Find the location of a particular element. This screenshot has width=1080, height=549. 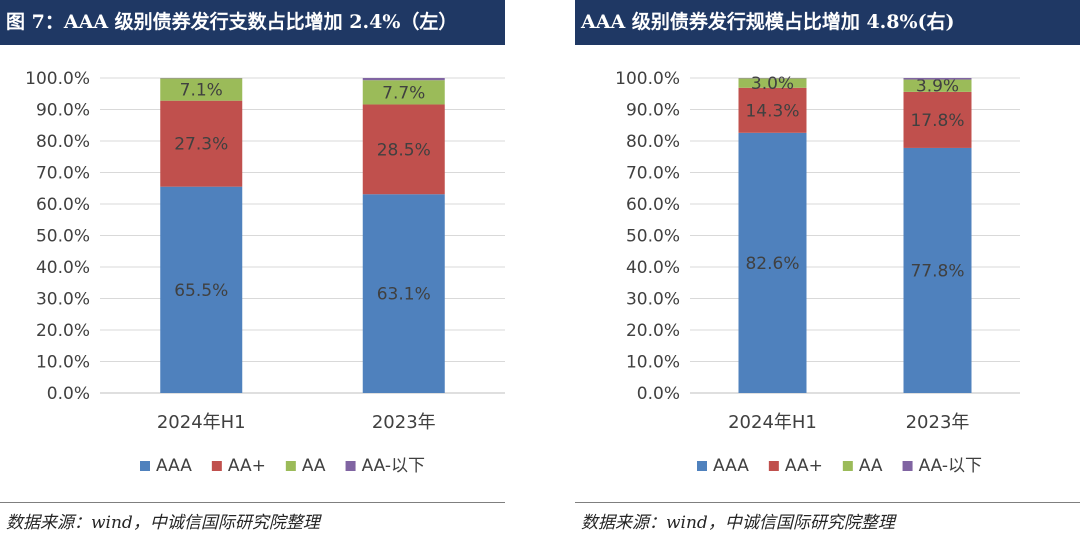

data-label: 63.1% is located at coordinates (404, 295).